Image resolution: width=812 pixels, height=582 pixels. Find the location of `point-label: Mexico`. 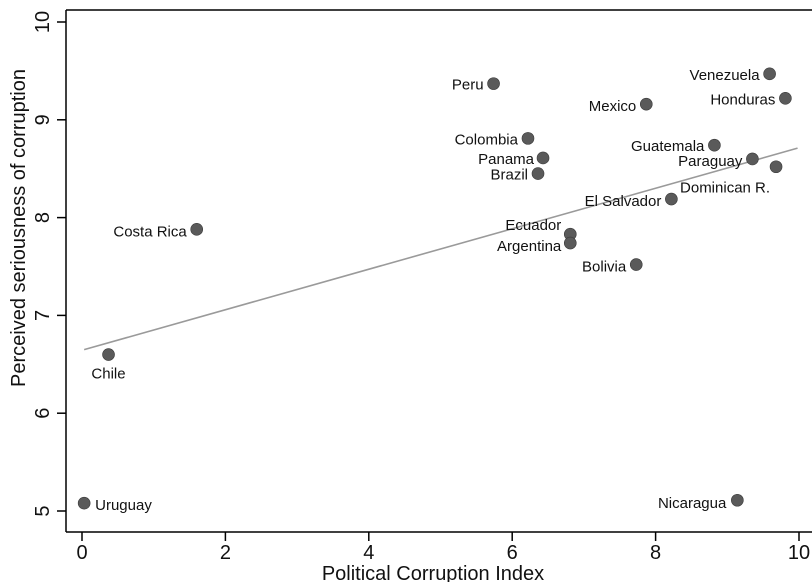

point-label: Mexico is located at coordinates (613, 106).